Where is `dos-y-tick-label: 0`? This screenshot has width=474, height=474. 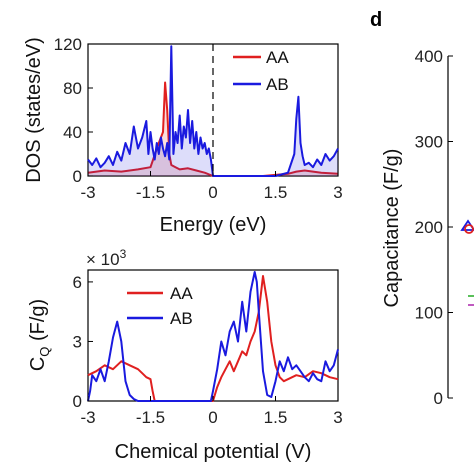
dos-y-tick-label: 0 is located at coordinates (77, 176).